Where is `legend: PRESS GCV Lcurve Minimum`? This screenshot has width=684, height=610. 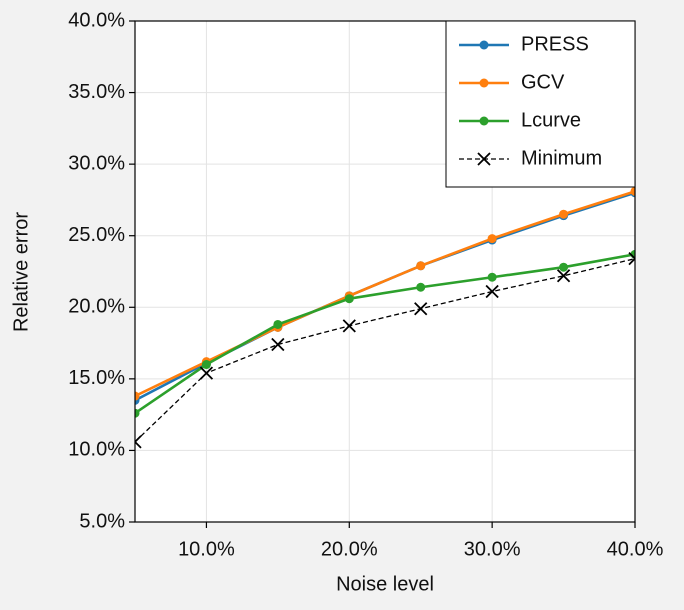
legend: PRESS GCV Lcurve Minimum is located at coordinates (540, 104).